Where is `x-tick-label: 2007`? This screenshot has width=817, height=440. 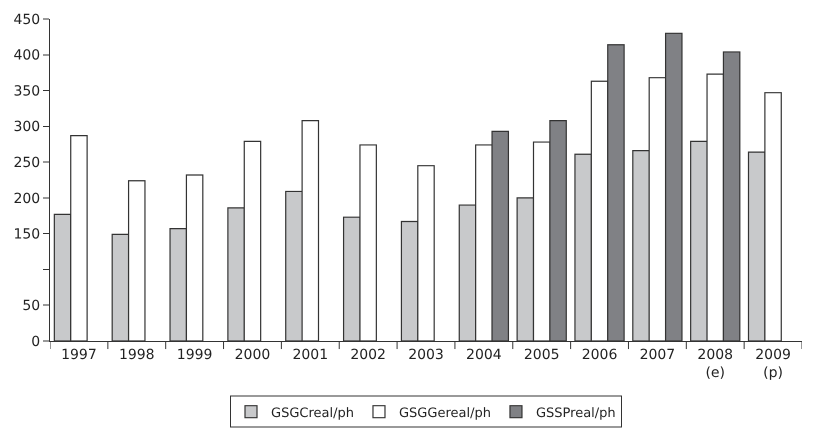
x-tick-label: 2007 is located at coordinates (658, 354).